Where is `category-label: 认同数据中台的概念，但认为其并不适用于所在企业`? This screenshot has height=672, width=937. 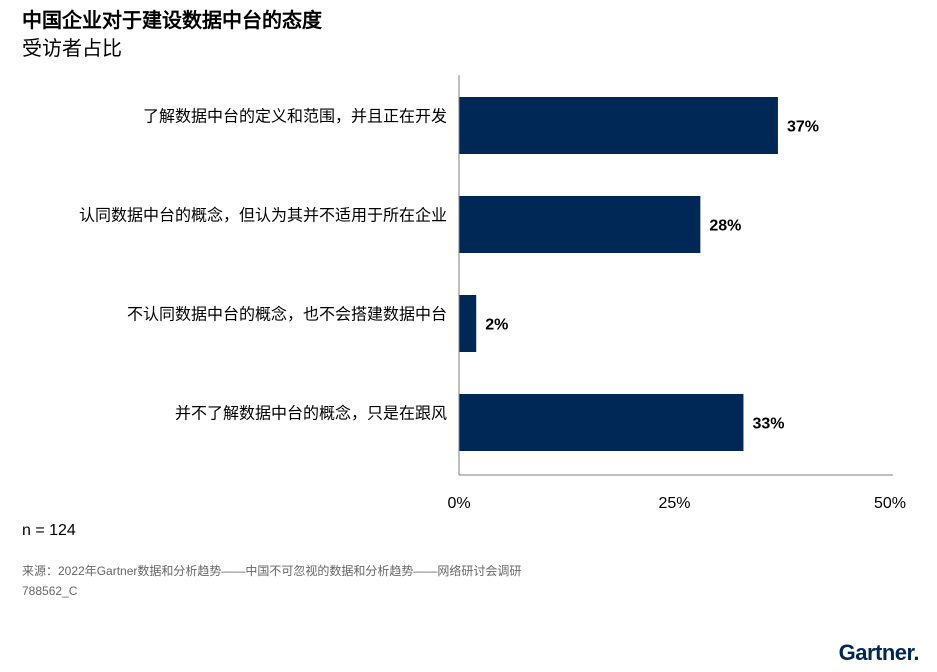 category-label: 认同数据中台的概念，但认为其并不适用于所在企业 is located at coordinates (263, 215).